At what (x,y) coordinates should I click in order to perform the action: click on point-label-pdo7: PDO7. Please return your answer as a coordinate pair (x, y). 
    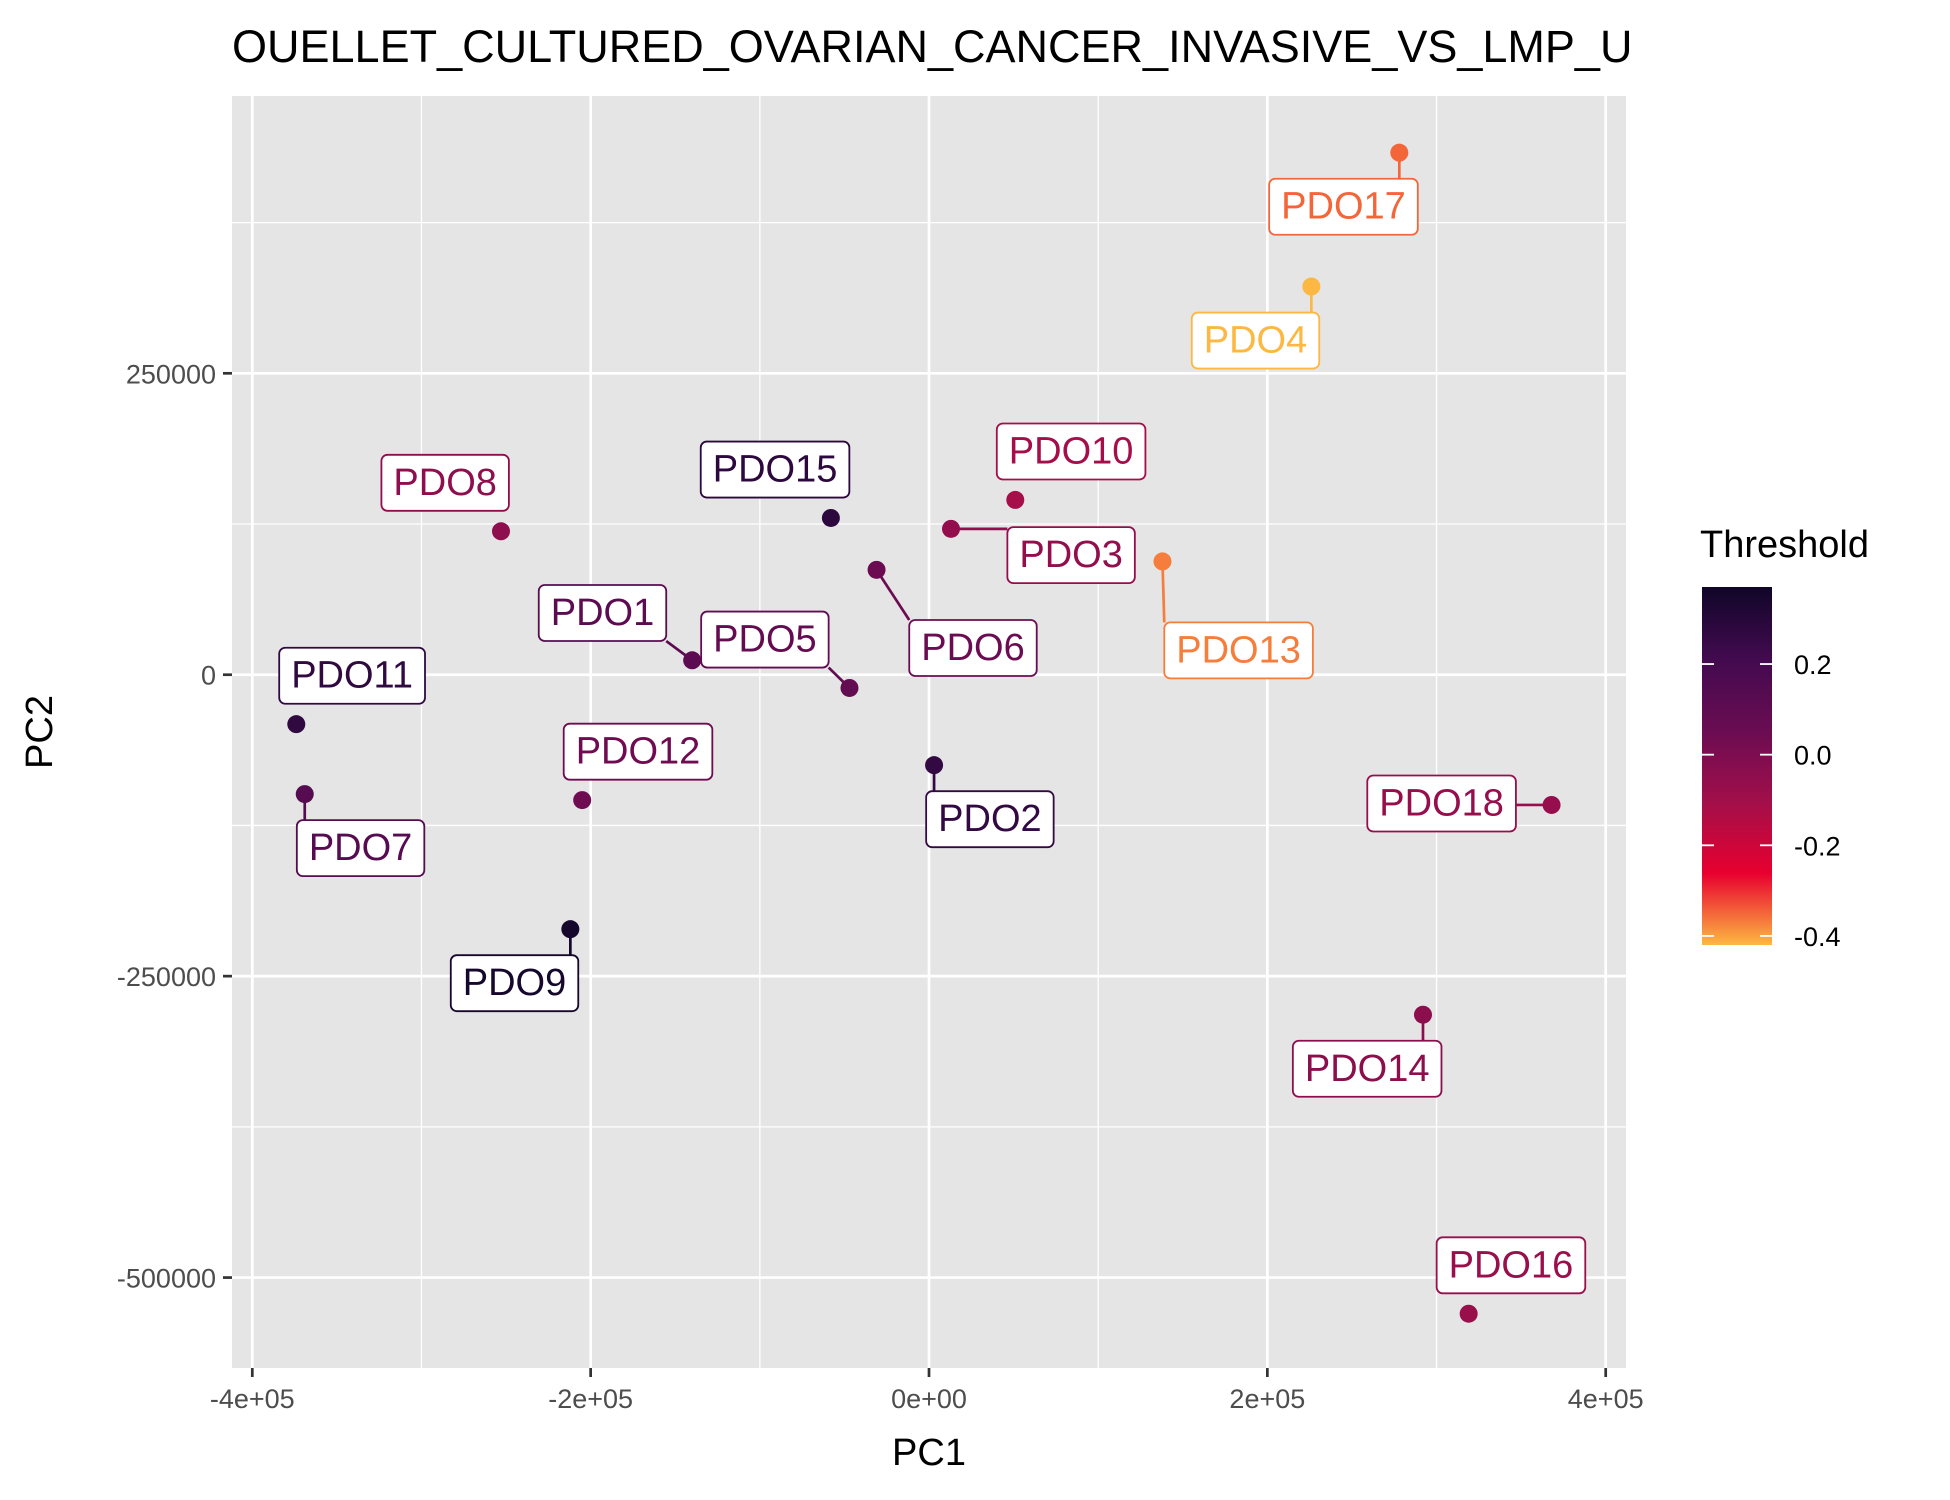
    Looking at the image, I should click on (360, 848).